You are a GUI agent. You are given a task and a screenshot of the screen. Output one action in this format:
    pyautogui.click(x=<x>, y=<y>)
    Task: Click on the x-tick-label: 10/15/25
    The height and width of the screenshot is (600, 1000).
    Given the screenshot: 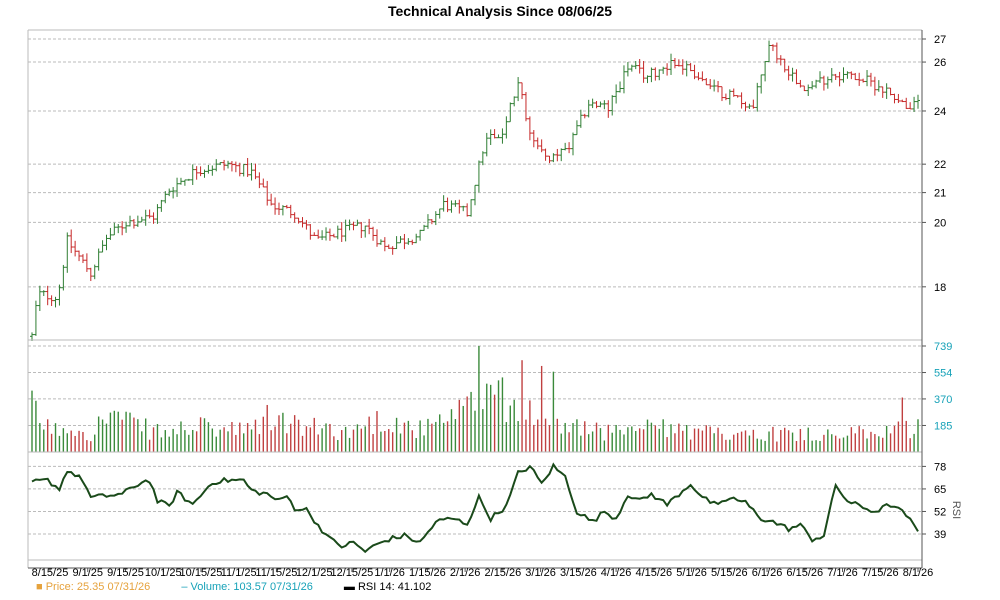 What is the action you would take?
    pyautogui.click(x=201, y=573)
    